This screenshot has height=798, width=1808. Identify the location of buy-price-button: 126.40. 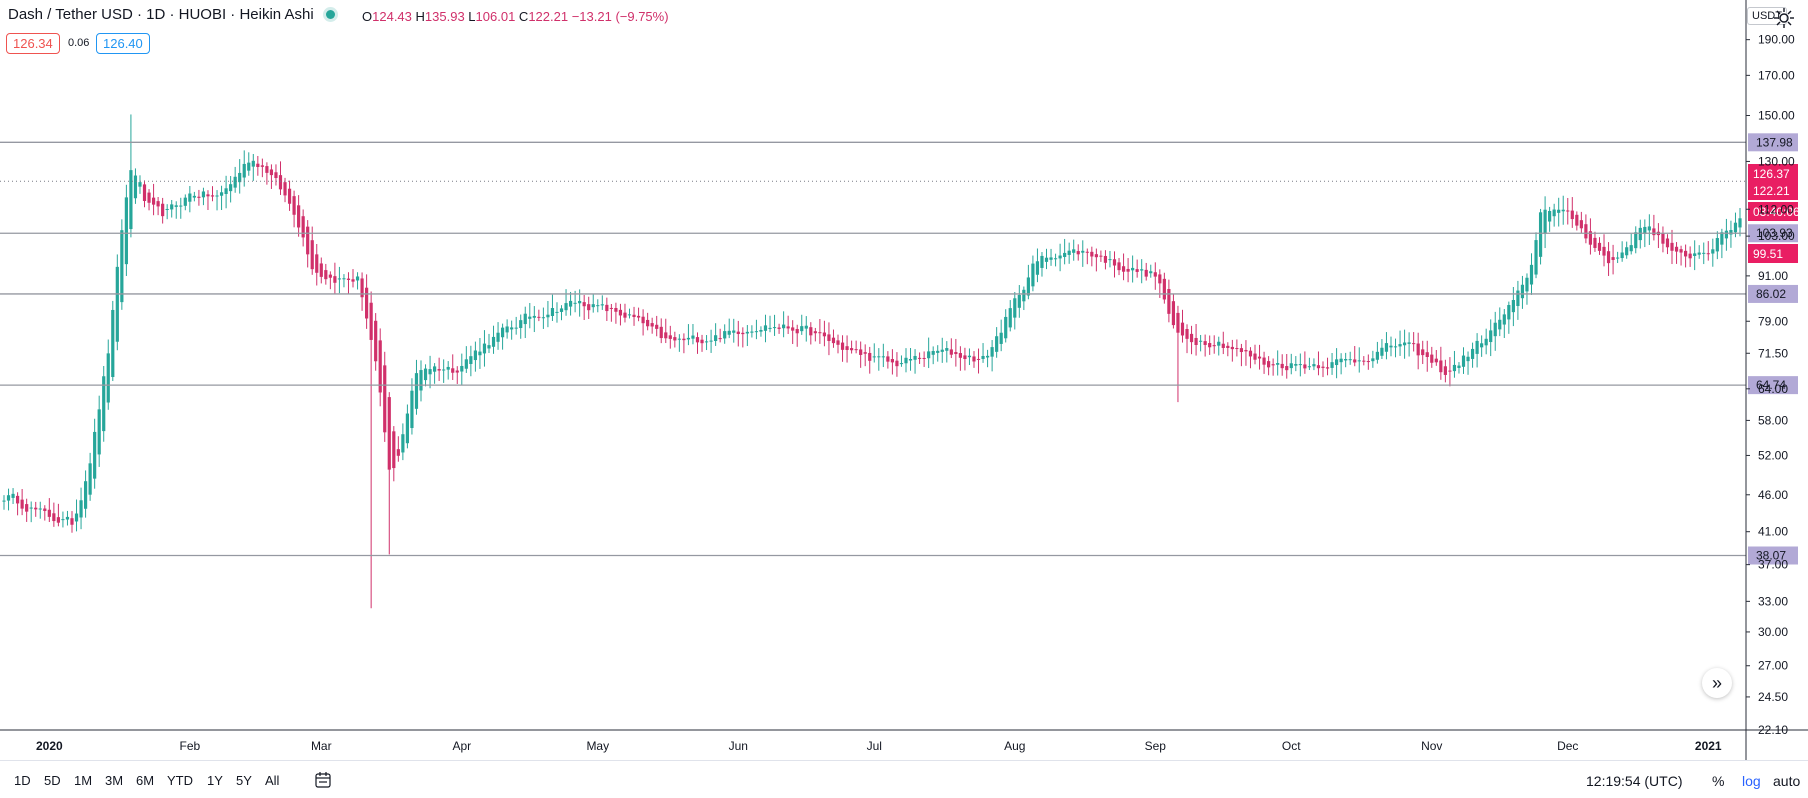
(123, 43).